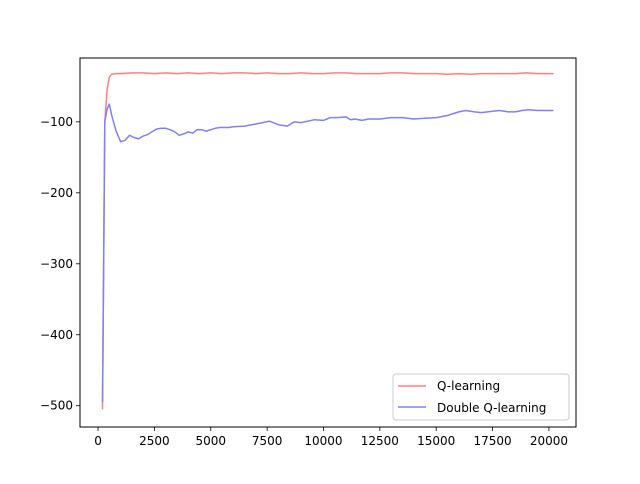 The width and height of the screenshot is (640, 484). What do you see at coordinates (56, 264) in the screenshot?
I see `y-tick-label: −300` at bounding box center [56, 264].